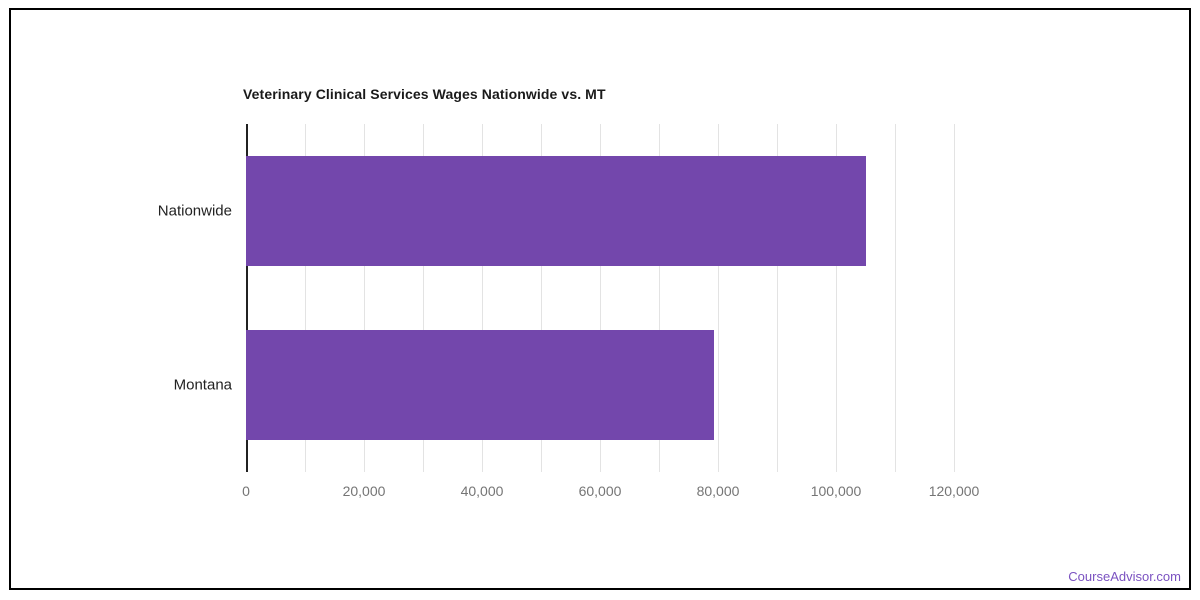 The width and height of the screenshot is (1200, 600). I want to click on bar-montana, so click(480, 385).